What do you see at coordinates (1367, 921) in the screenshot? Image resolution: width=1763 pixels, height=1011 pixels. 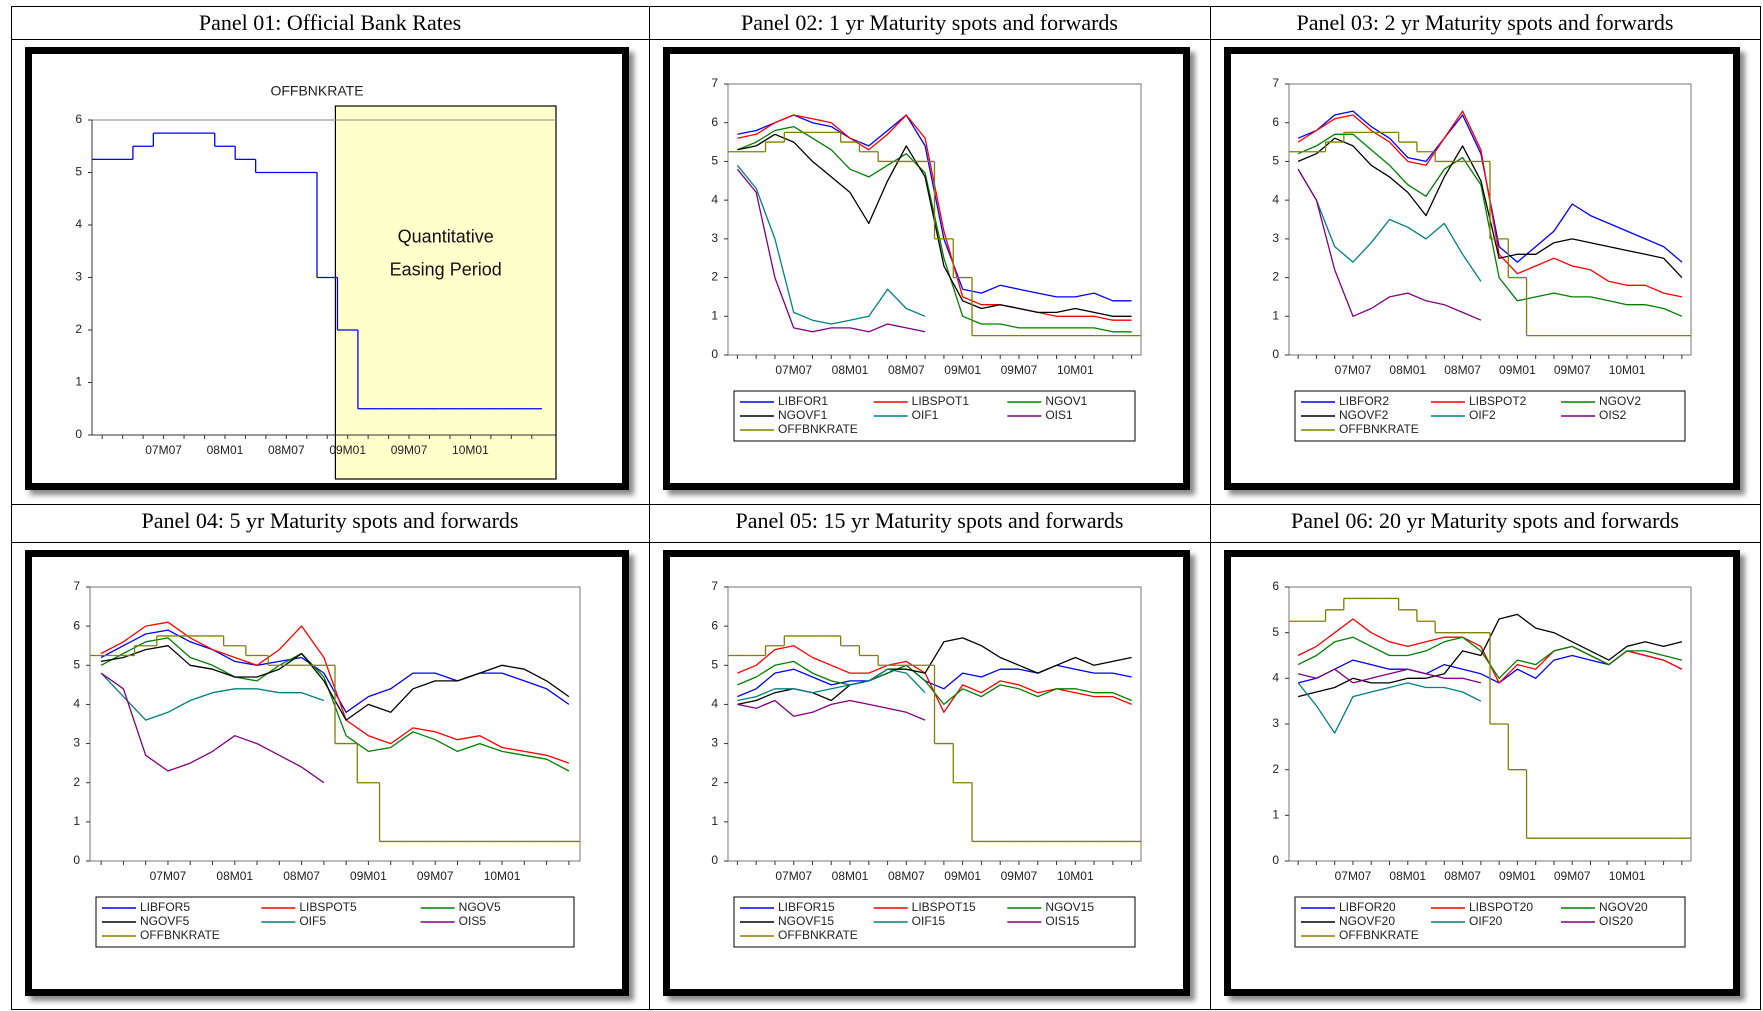 I see `legend-label: NGOVF20` at bounding box center [1367, 921].